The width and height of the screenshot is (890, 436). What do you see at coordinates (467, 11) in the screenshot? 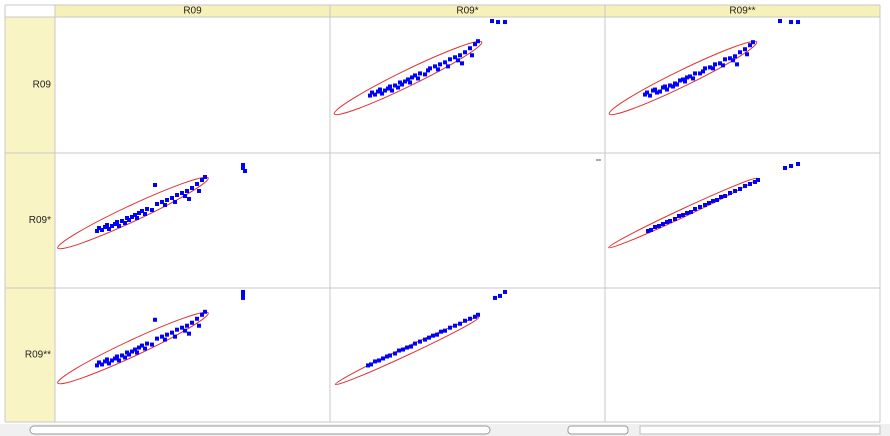
I see `column-header-band` at bounding box center [467, 11].